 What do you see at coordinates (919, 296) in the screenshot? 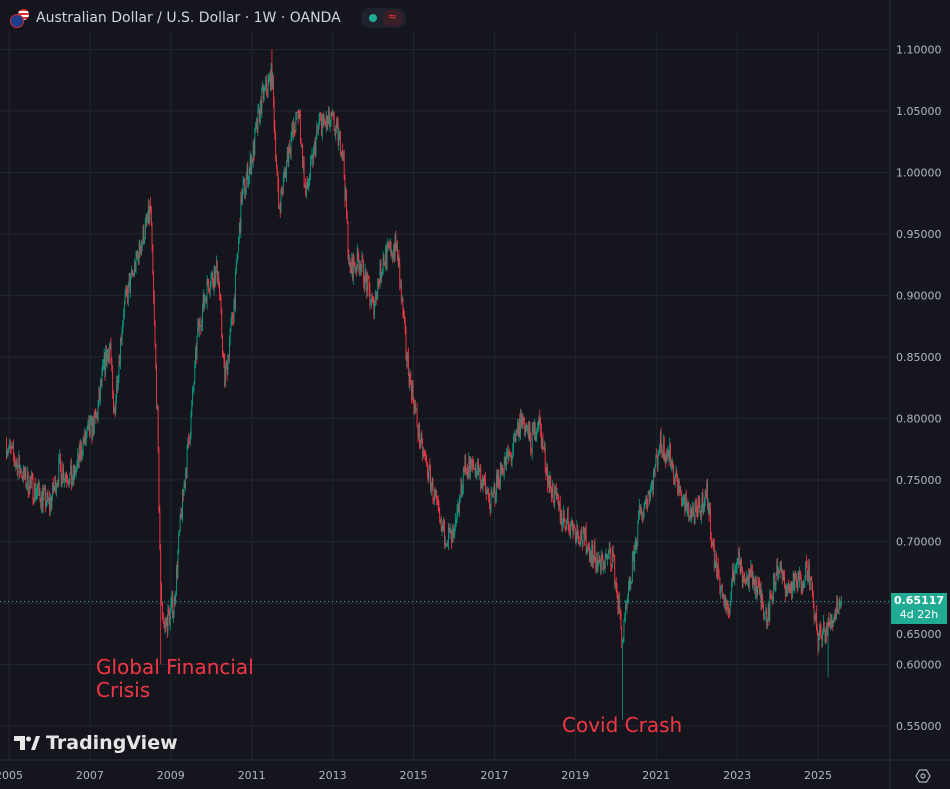
I see `y-tick-label: 0.90000` at bounding box center [919, 296].